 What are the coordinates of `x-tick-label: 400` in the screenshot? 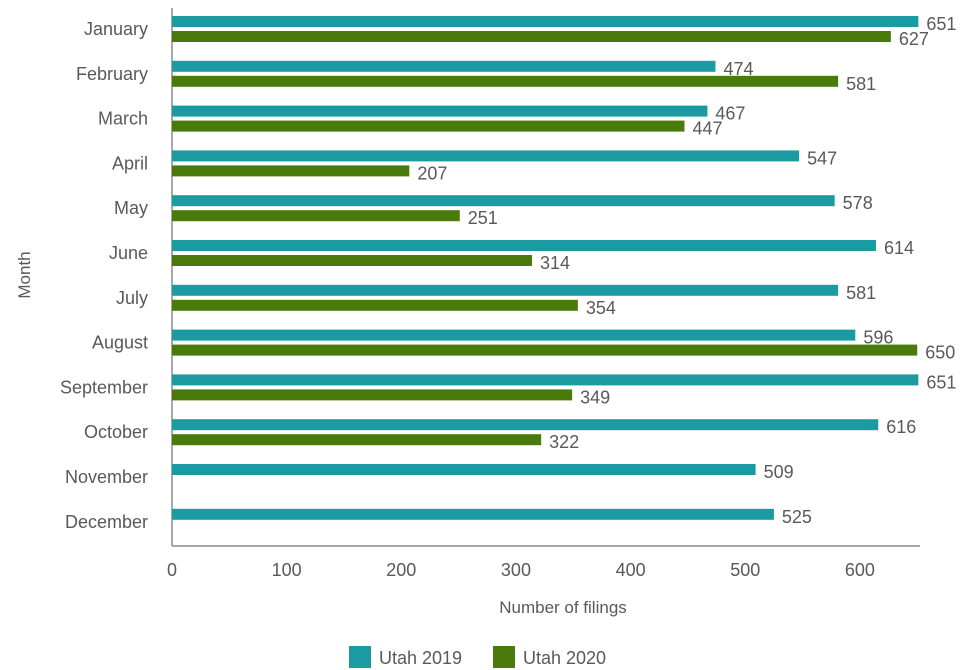 It's located at (631, 570).